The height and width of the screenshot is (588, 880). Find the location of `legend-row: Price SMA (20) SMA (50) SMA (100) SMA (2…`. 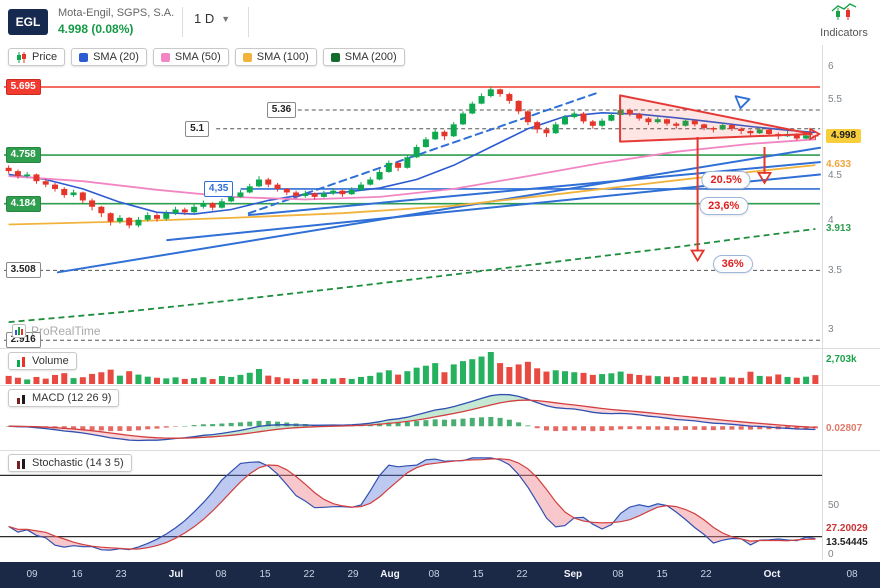

legend-row: Price SMA (20) SMA (50) SMA (100) SMA (2… is located at coordinates (206, 57).